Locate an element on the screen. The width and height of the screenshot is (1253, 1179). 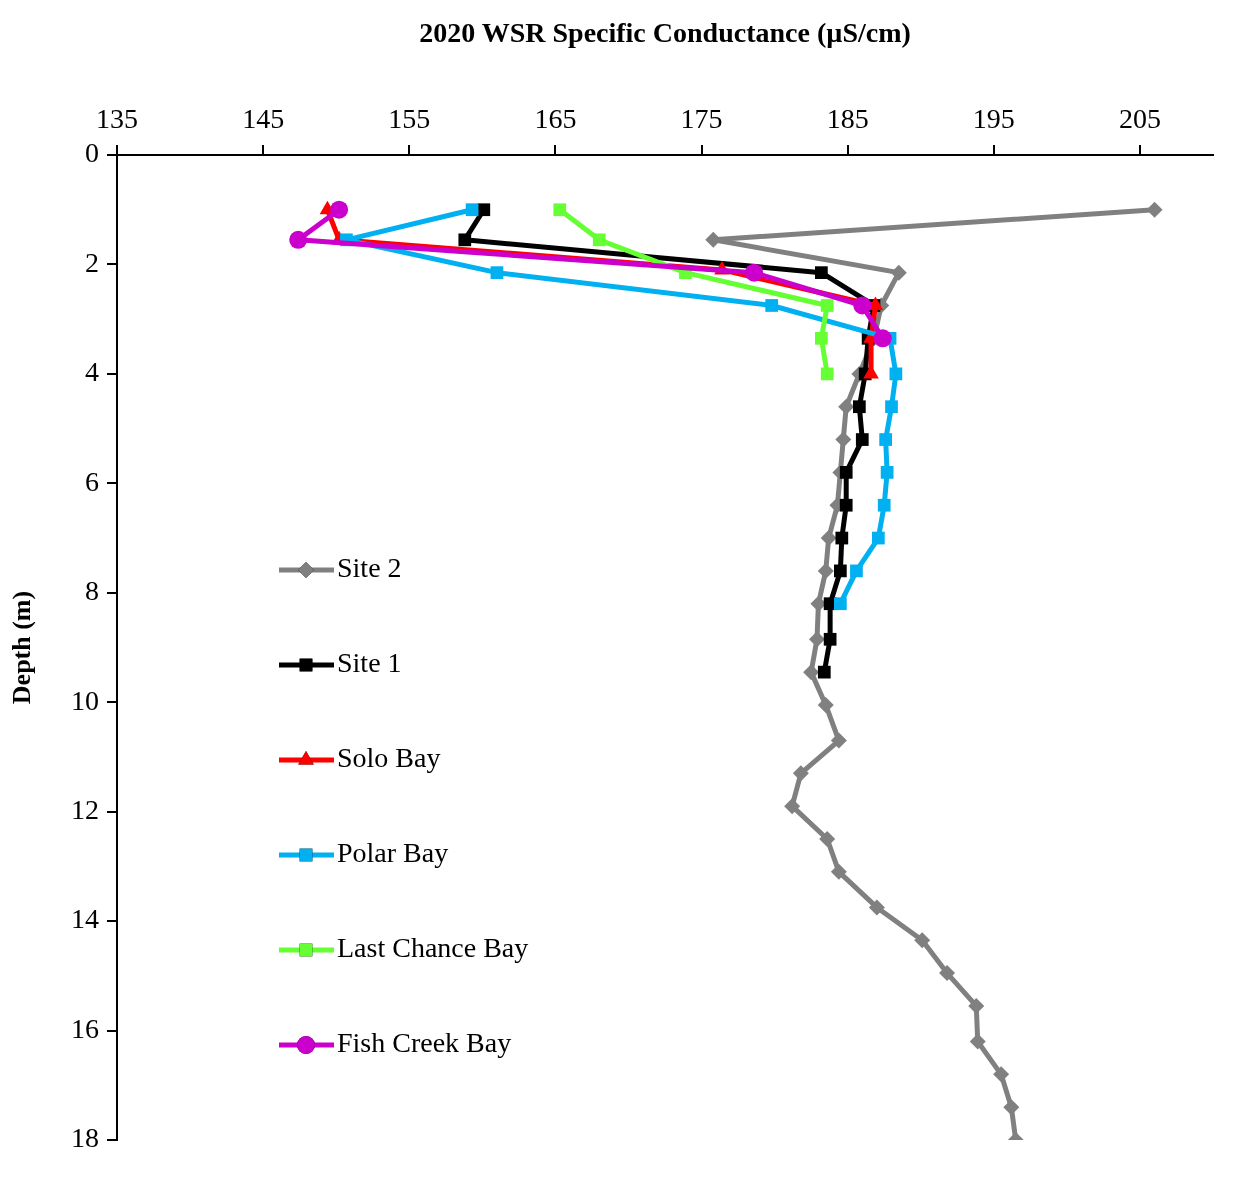
y-tick-label: 12 is located at coordinates (85, 810).